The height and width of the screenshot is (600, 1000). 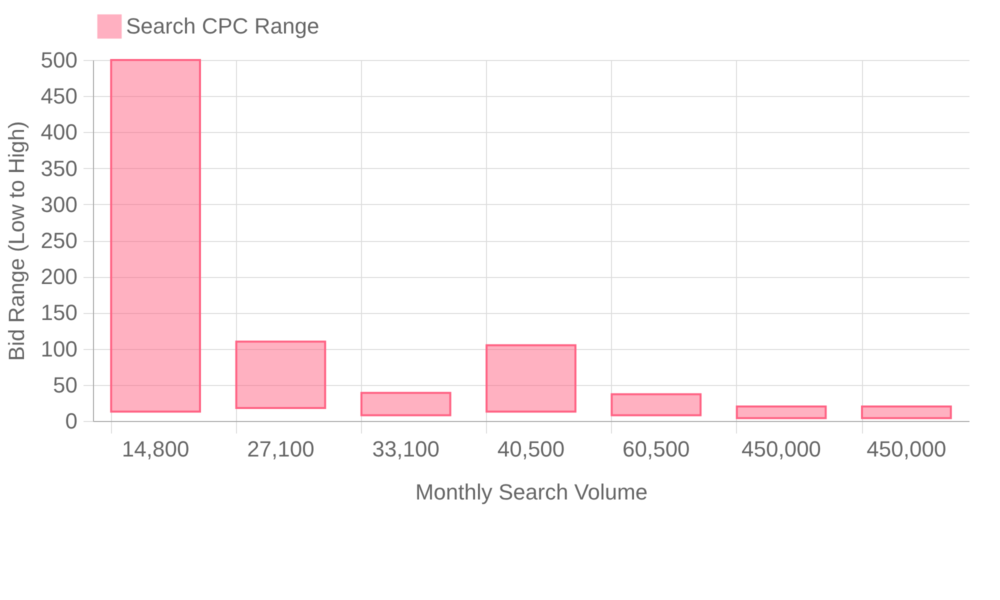 I want to click on x-tick-label: 33,100, so click(x=406, y=449).